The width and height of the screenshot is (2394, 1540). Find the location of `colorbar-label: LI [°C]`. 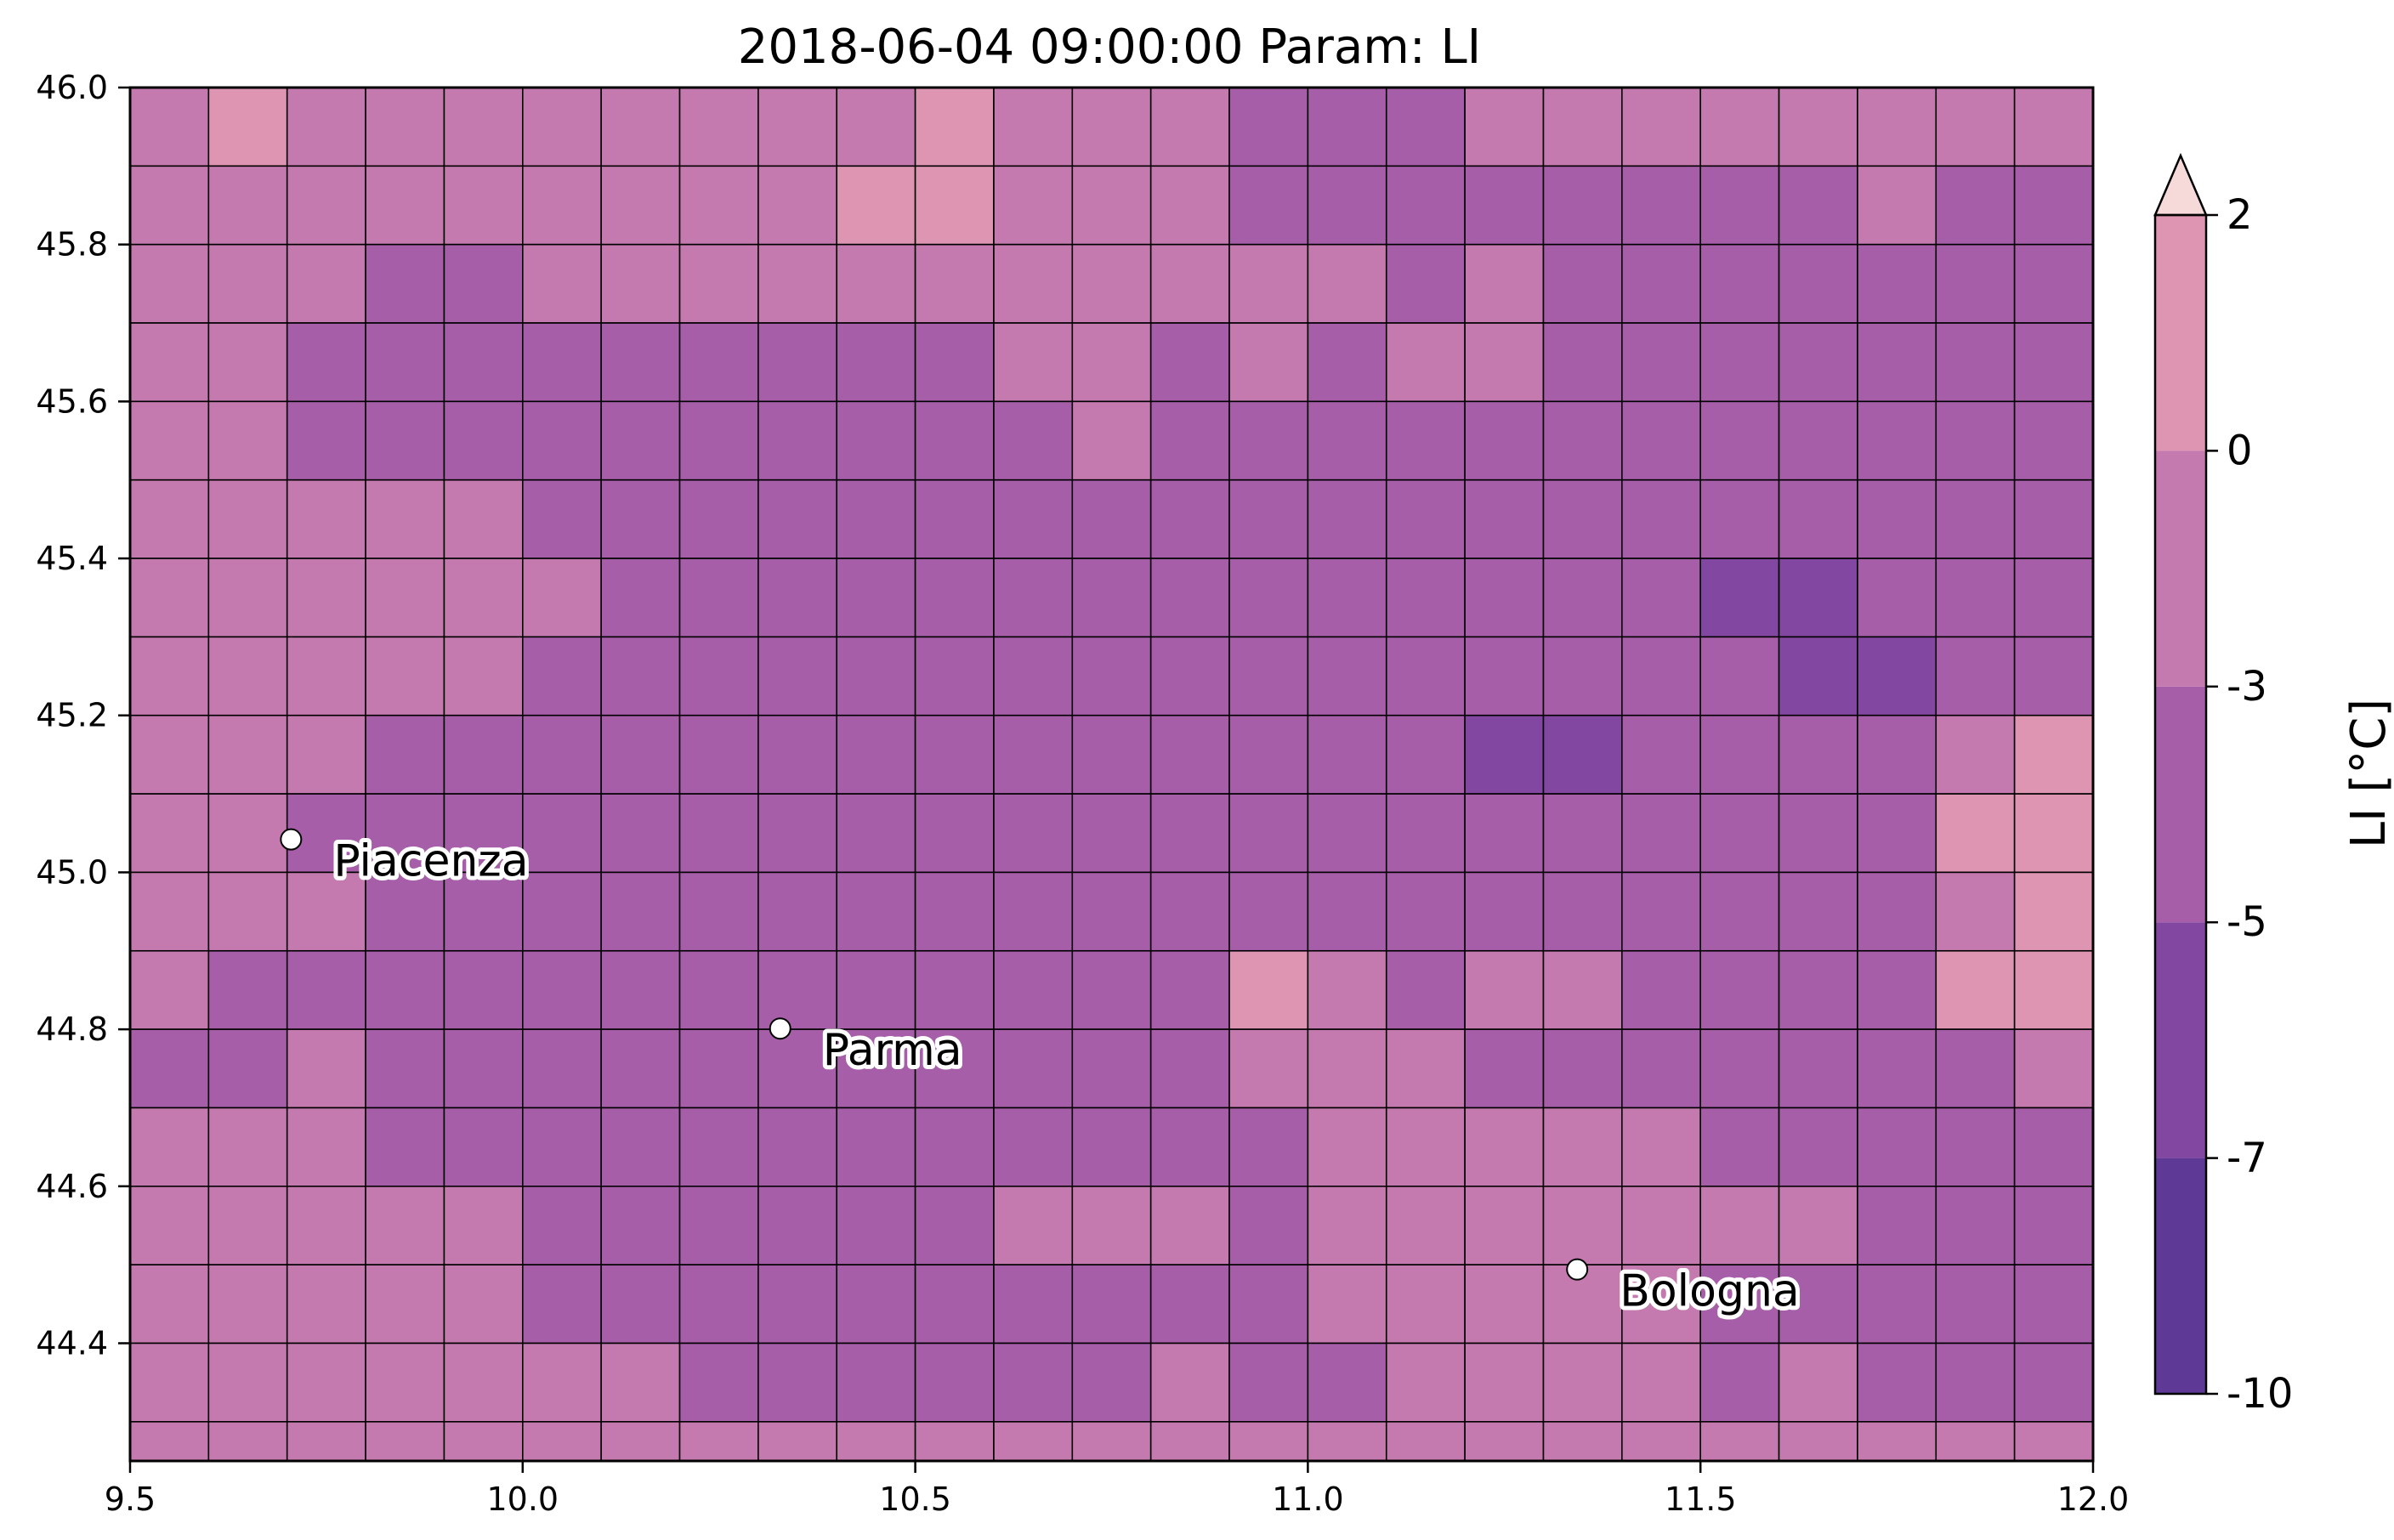

colorbar-label: LI [°C] is located at coordinates (2367, 773).